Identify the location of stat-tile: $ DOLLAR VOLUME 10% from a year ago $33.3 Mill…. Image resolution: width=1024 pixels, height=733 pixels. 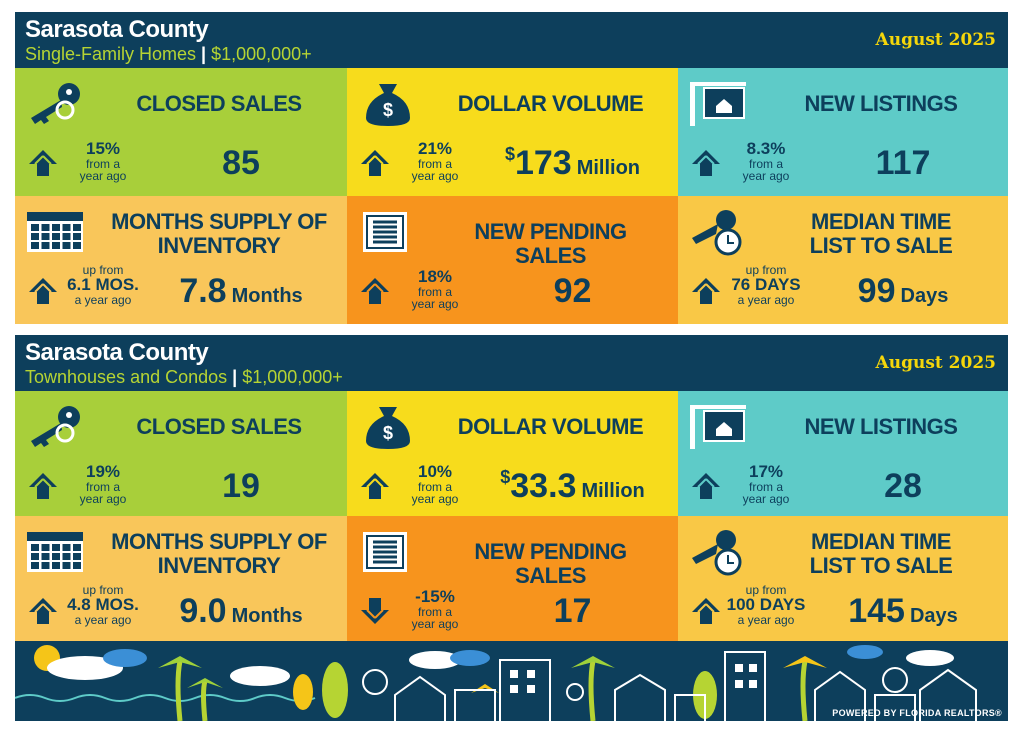
(512, 453).